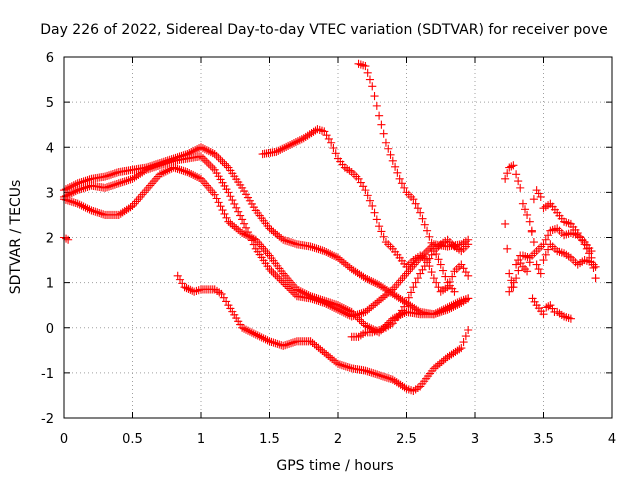 The height and width of the screenshot is (480, 640). I want to click on x-tick-label: 1, so click(201, 439).